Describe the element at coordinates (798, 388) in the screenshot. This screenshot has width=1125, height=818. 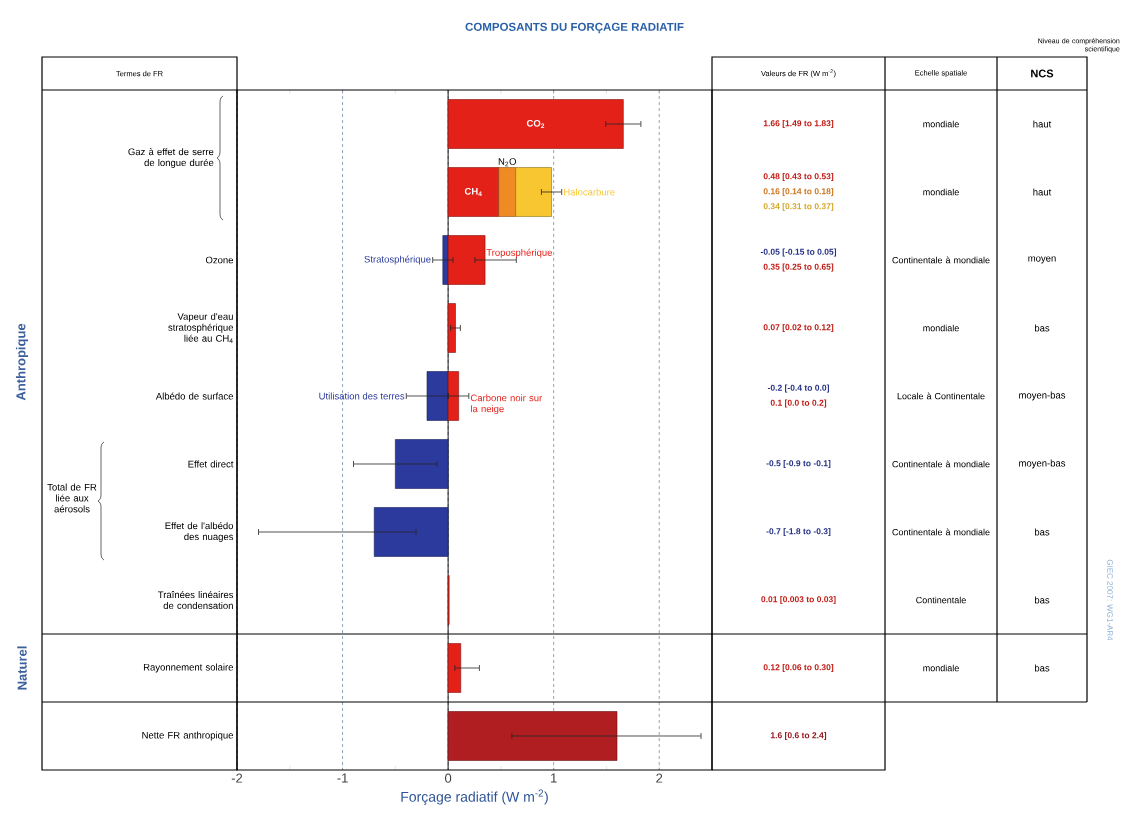
I see `text: -0.2 [-0.4 to 0.0]` at that location.